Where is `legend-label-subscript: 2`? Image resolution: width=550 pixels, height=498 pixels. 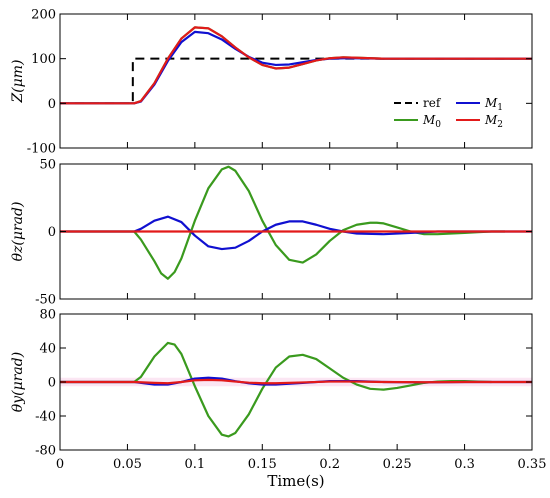 legend-label-subscript: 2 is located at coordinates (500, 125).